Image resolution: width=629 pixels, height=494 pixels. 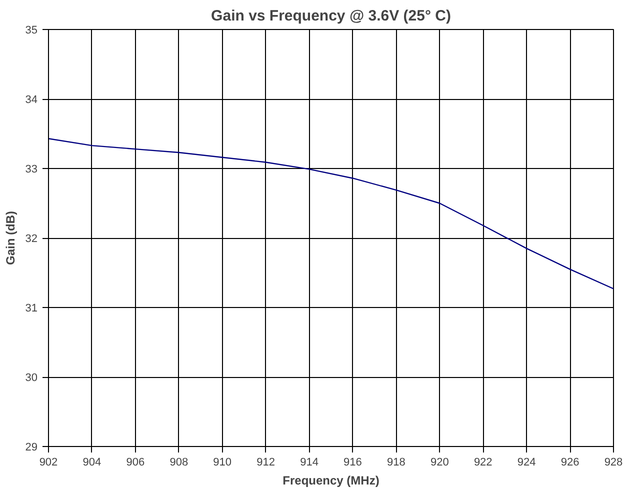 I want to click on x-tick-label: 906, so click(x=135, y=462).